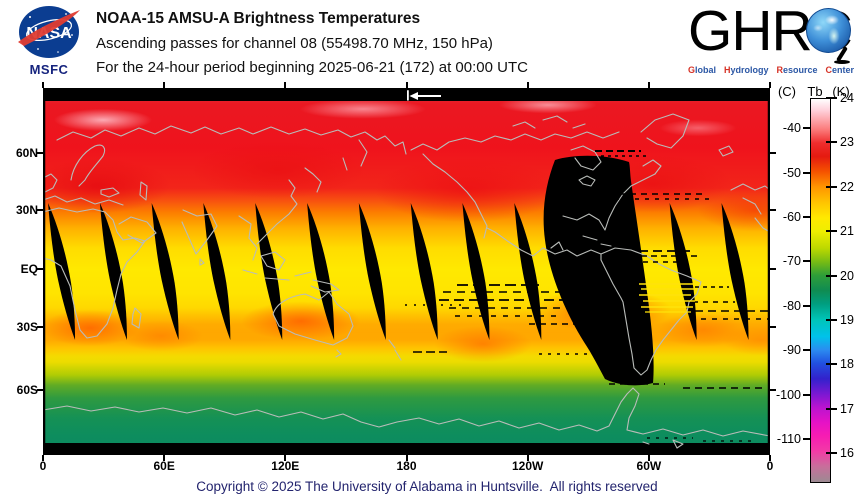 Image resolution: width=854 pixels, height=502 pixels. What do you see at coordinates (667, 298) in the screenshot?
I see `swath-scan-stripes` at bounding box center [667, 298].